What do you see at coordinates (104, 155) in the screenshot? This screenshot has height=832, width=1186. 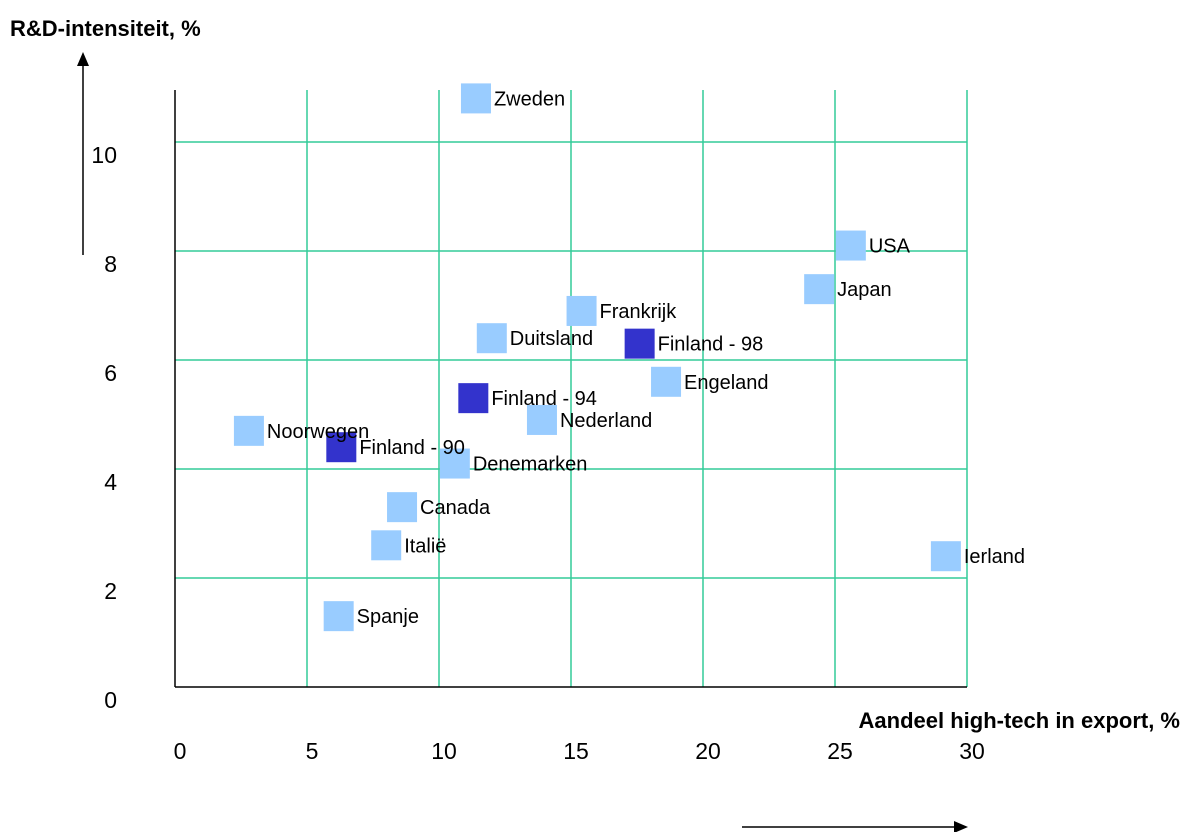 I see `y-tick-label: 10` at bounding box center [104, 155].